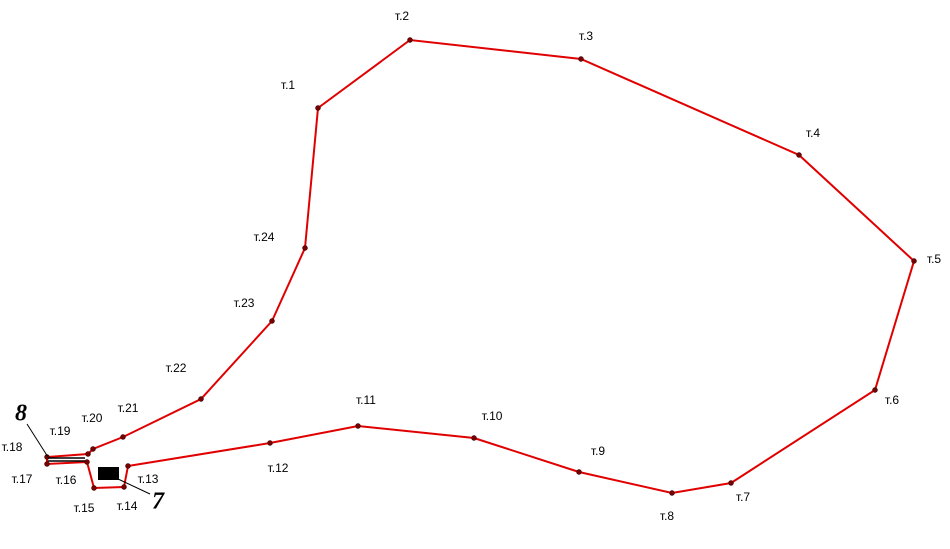 This screenshot has height=549, width=950. Describe the element at coordinates (934, 259) in the screenshot. I see `vertex-label: т.5` at that location.